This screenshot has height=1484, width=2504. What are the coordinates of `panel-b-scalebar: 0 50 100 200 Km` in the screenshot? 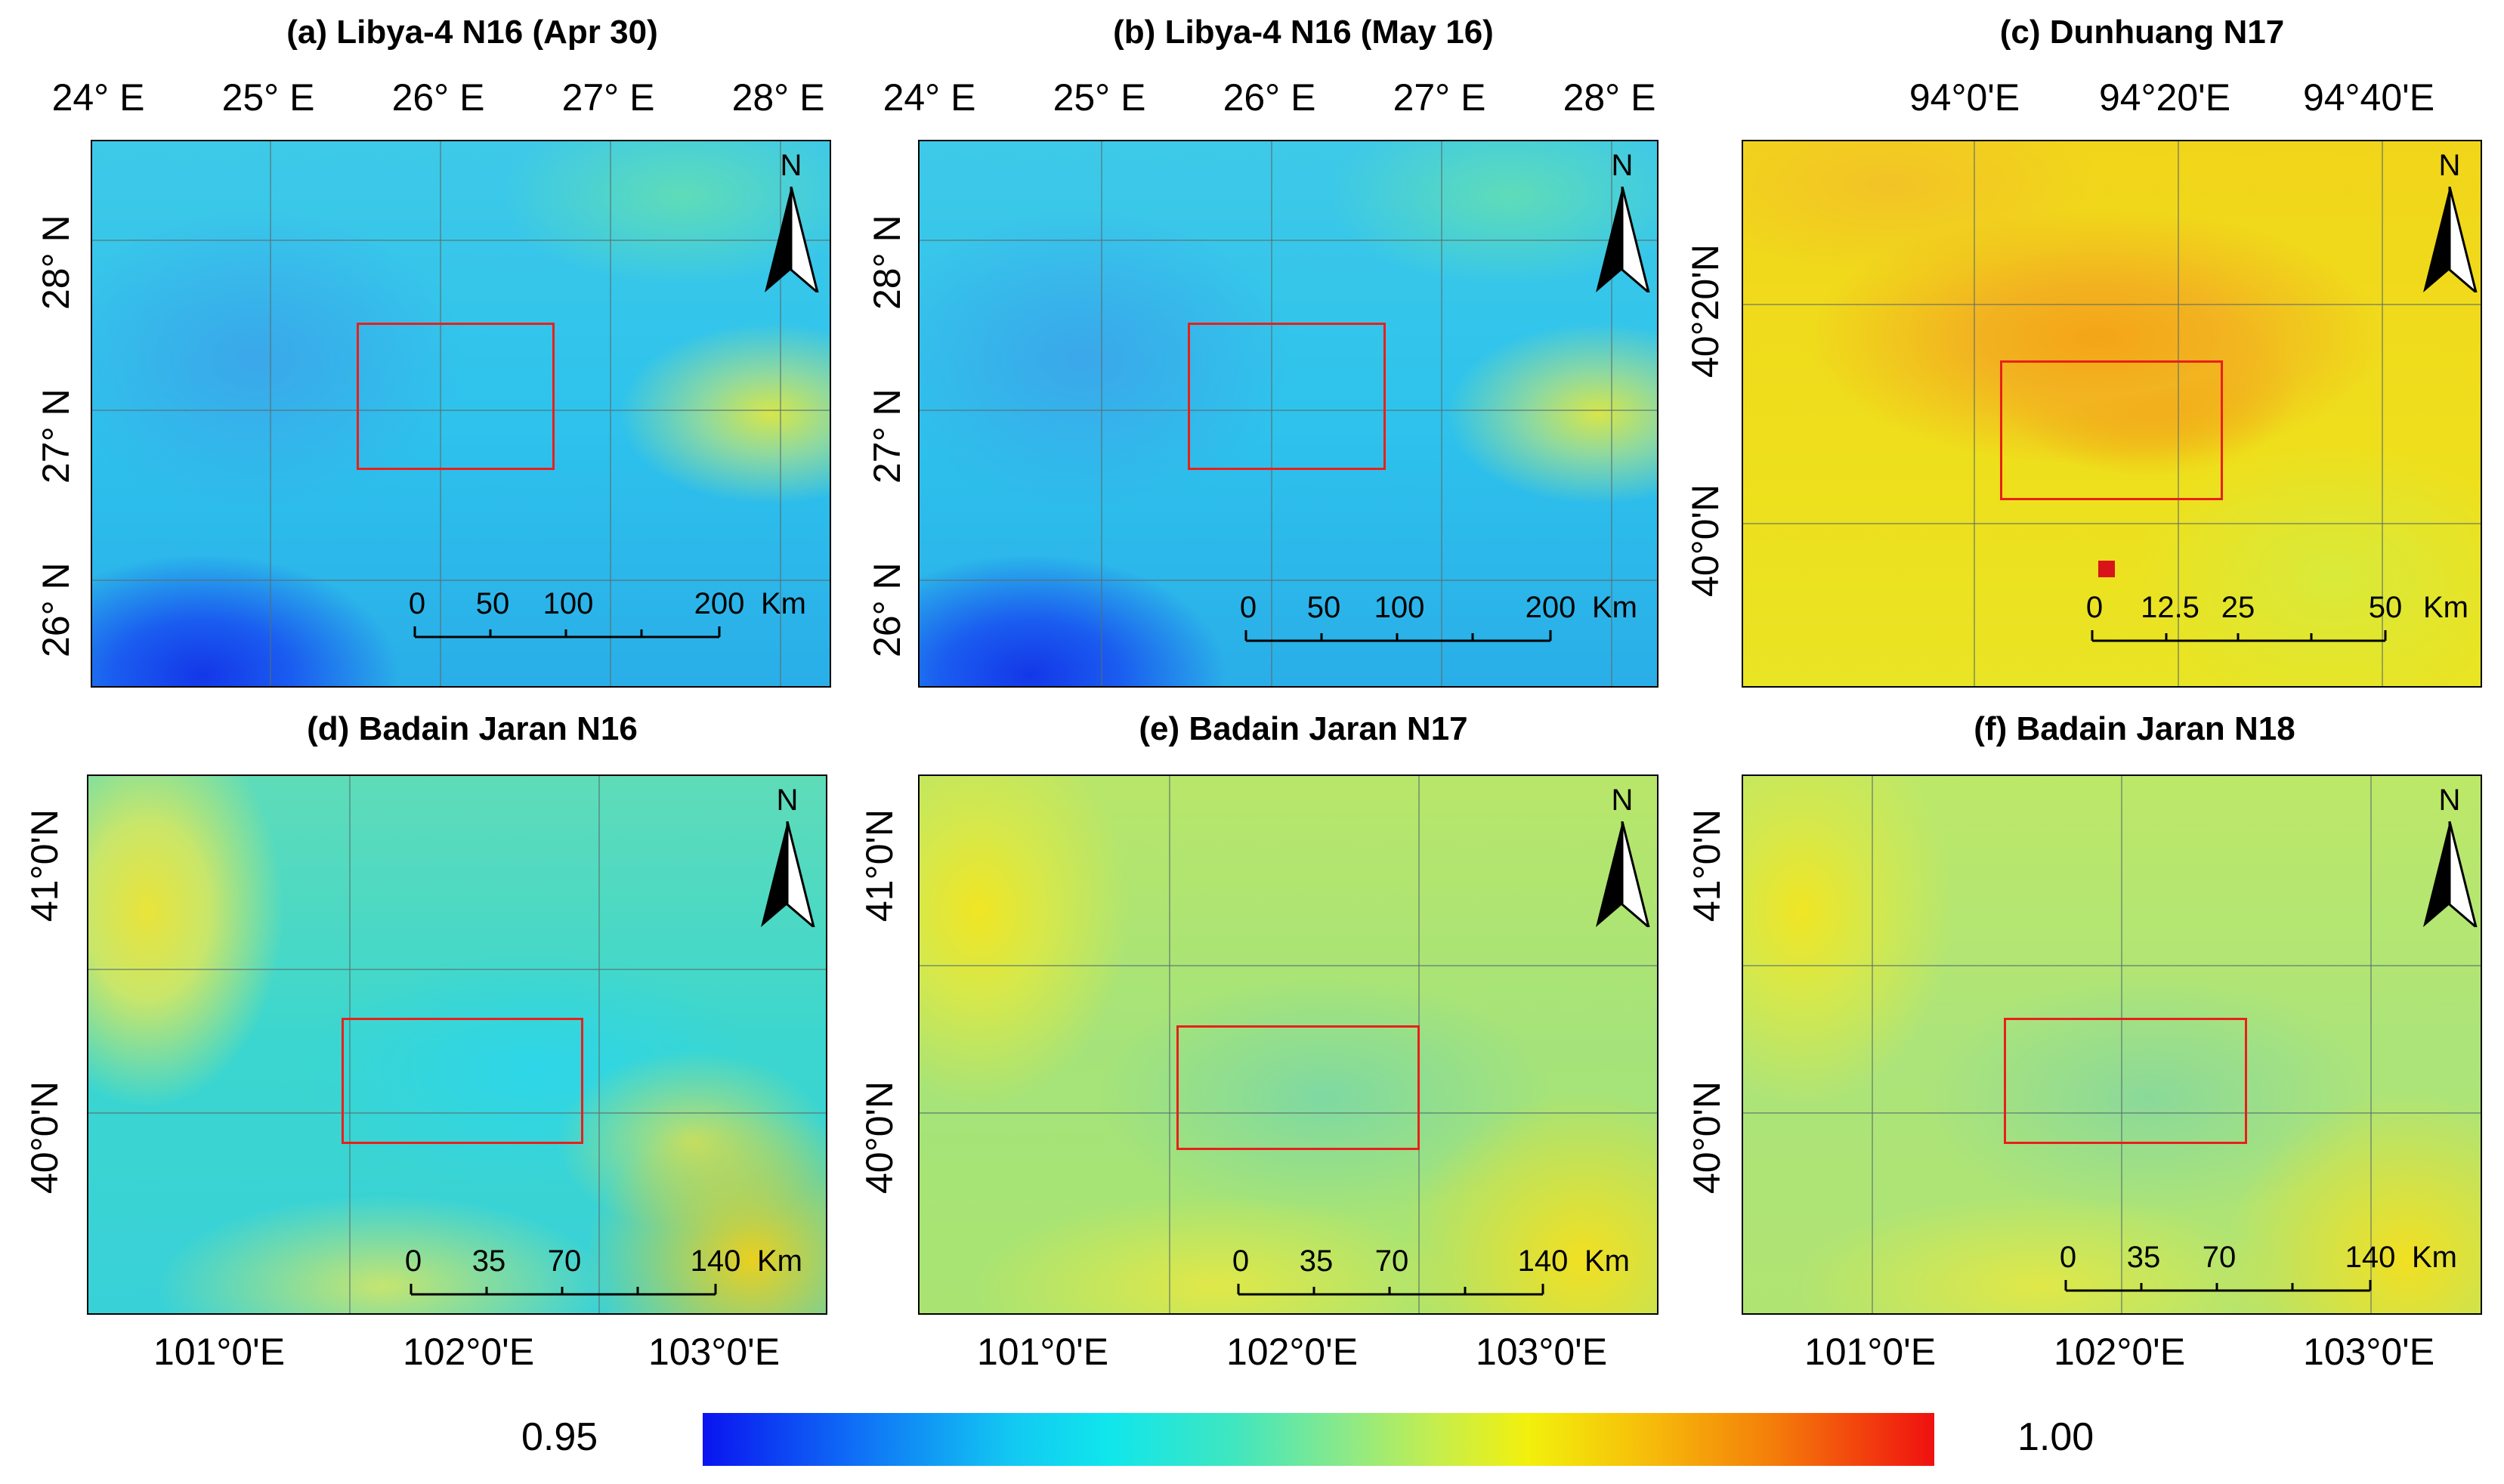 It's located at (1438, 616).